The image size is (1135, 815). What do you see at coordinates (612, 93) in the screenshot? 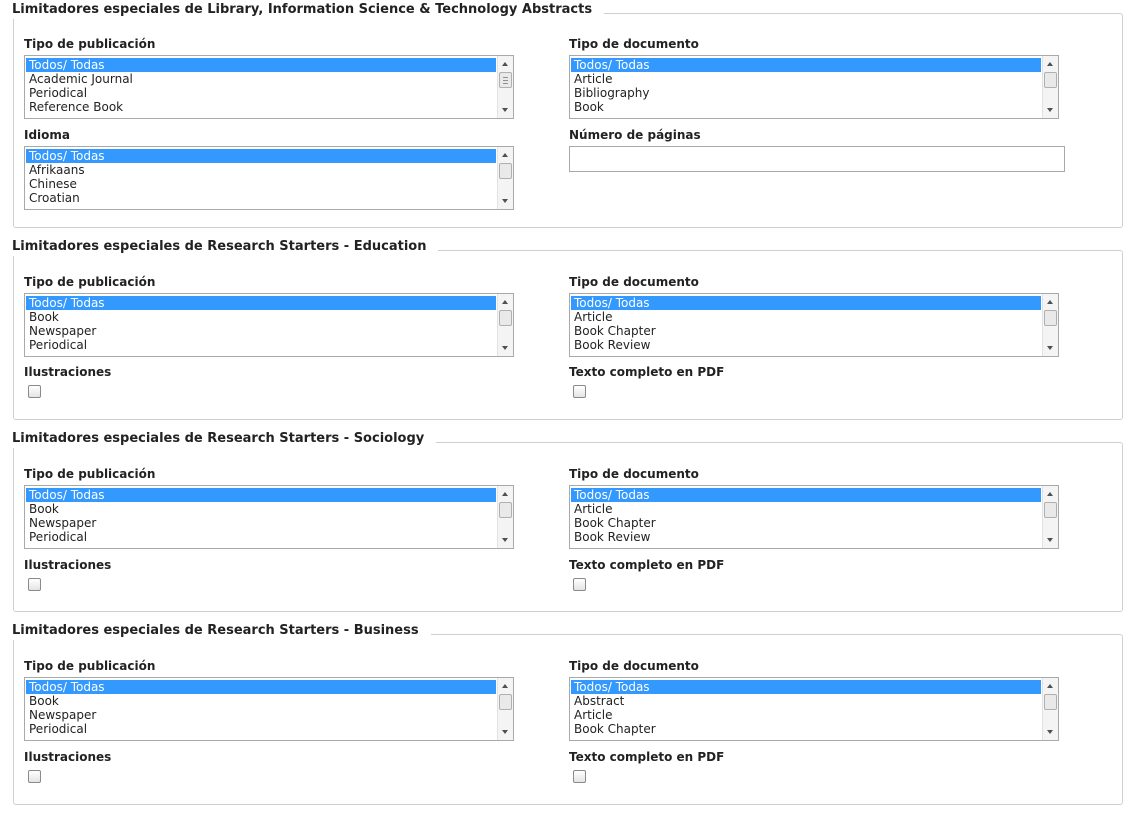
I see `list-option: Bibliography` at bounding box center [612, 93].